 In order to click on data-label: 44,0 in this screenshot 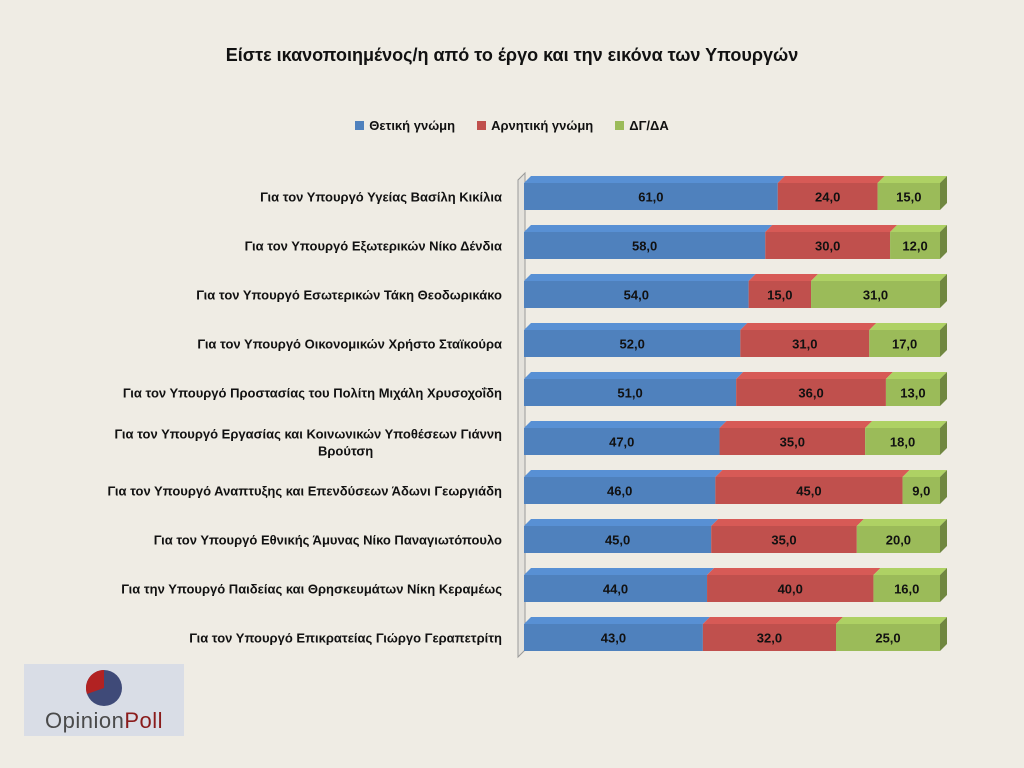, I will do `click(615, 589)`.